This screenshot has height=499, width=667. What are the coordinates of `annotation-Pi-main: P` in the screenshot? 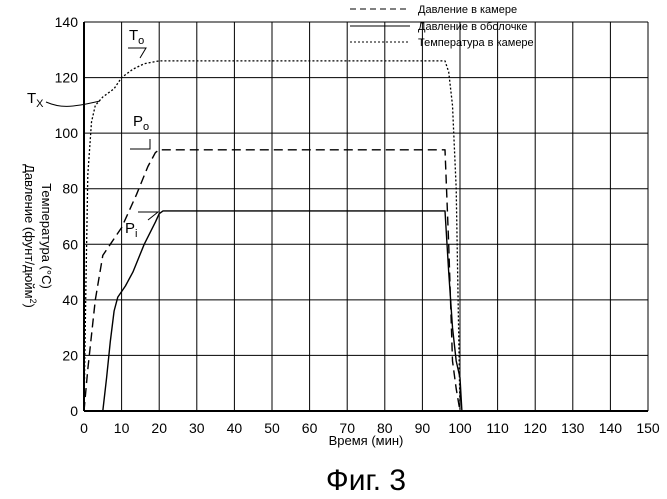 It's located at (130, 228).